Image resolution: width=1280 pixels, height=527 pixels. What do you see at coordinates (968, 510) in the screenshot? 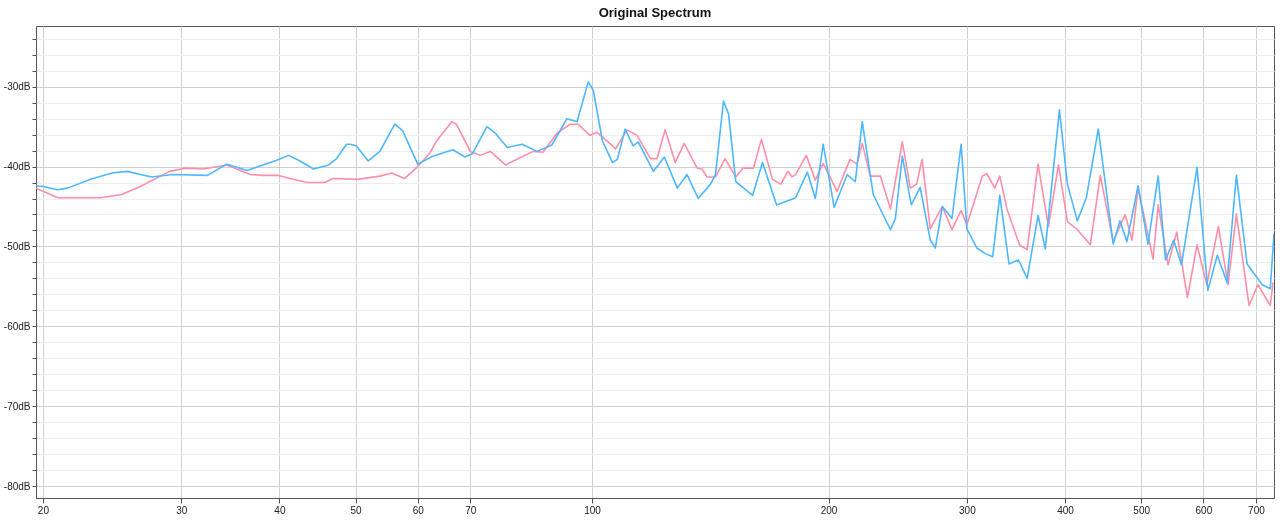
I see `x-tick-label: 300` at bounding box center [968, 510].